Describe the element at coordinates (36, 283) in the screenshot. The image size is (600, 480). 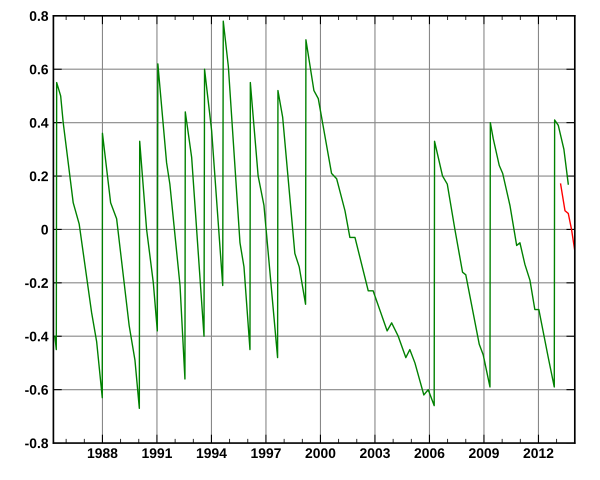
I see `y-tick-label: -0.2` at that location.